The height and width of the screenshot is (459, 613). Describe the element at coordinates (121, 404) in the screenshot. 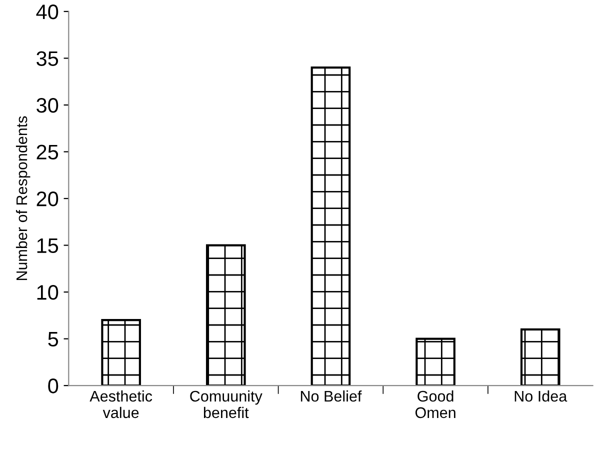

I see `x-tick-label: Aesthetic value` at that location.